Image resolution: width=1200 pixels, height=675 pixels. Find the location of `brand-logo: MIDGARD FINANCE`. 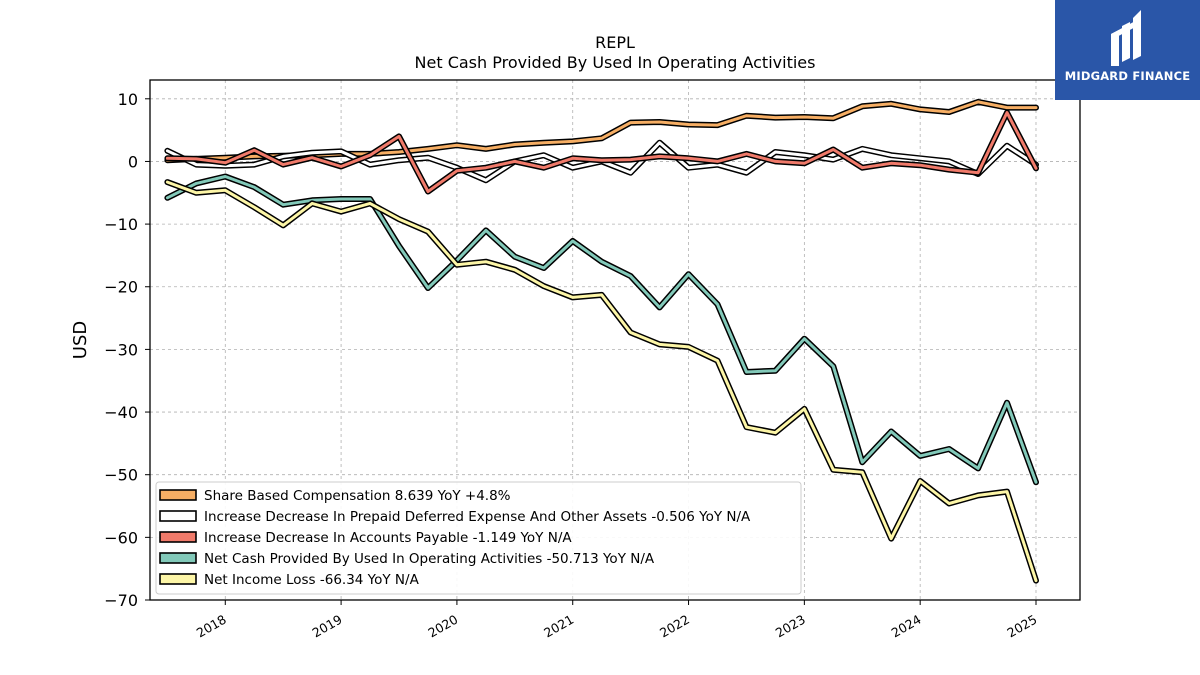

brand-logo: MIDGARD FINANCE is located at coordinates (1127, 50).